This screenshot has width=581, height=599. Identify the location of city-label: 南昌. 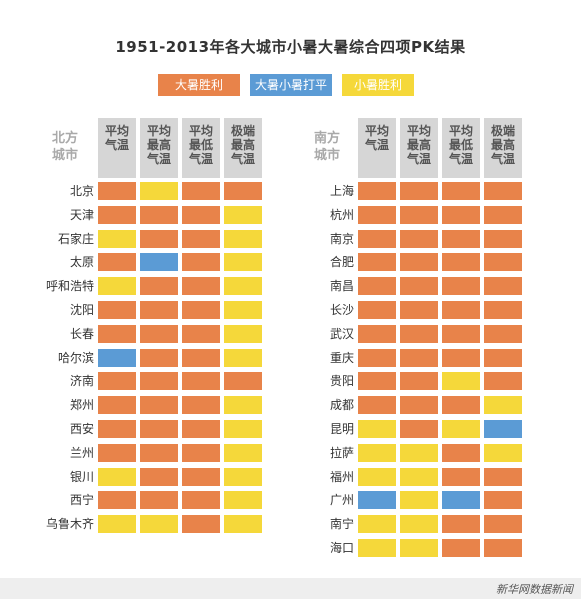
(341, 286).